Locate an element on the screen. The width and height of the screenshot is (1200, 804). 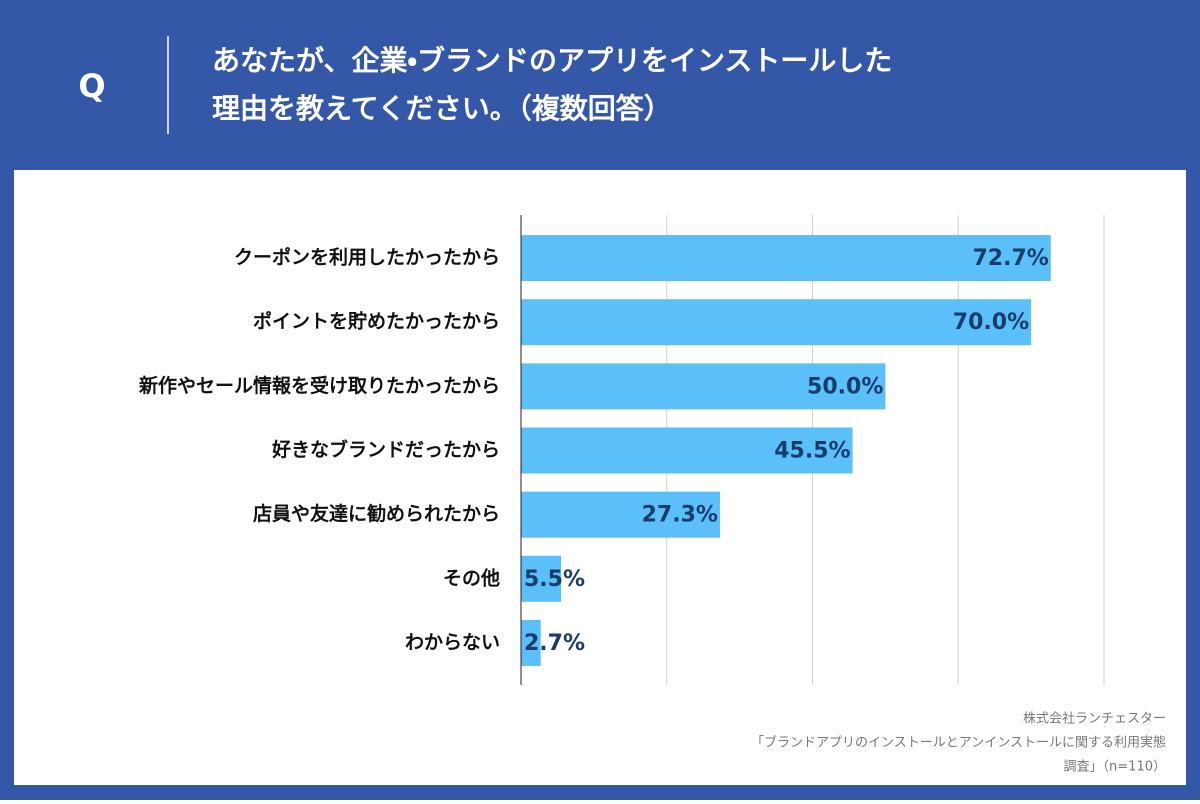
value-label: 70.0% is located at coordinates (991, 322).